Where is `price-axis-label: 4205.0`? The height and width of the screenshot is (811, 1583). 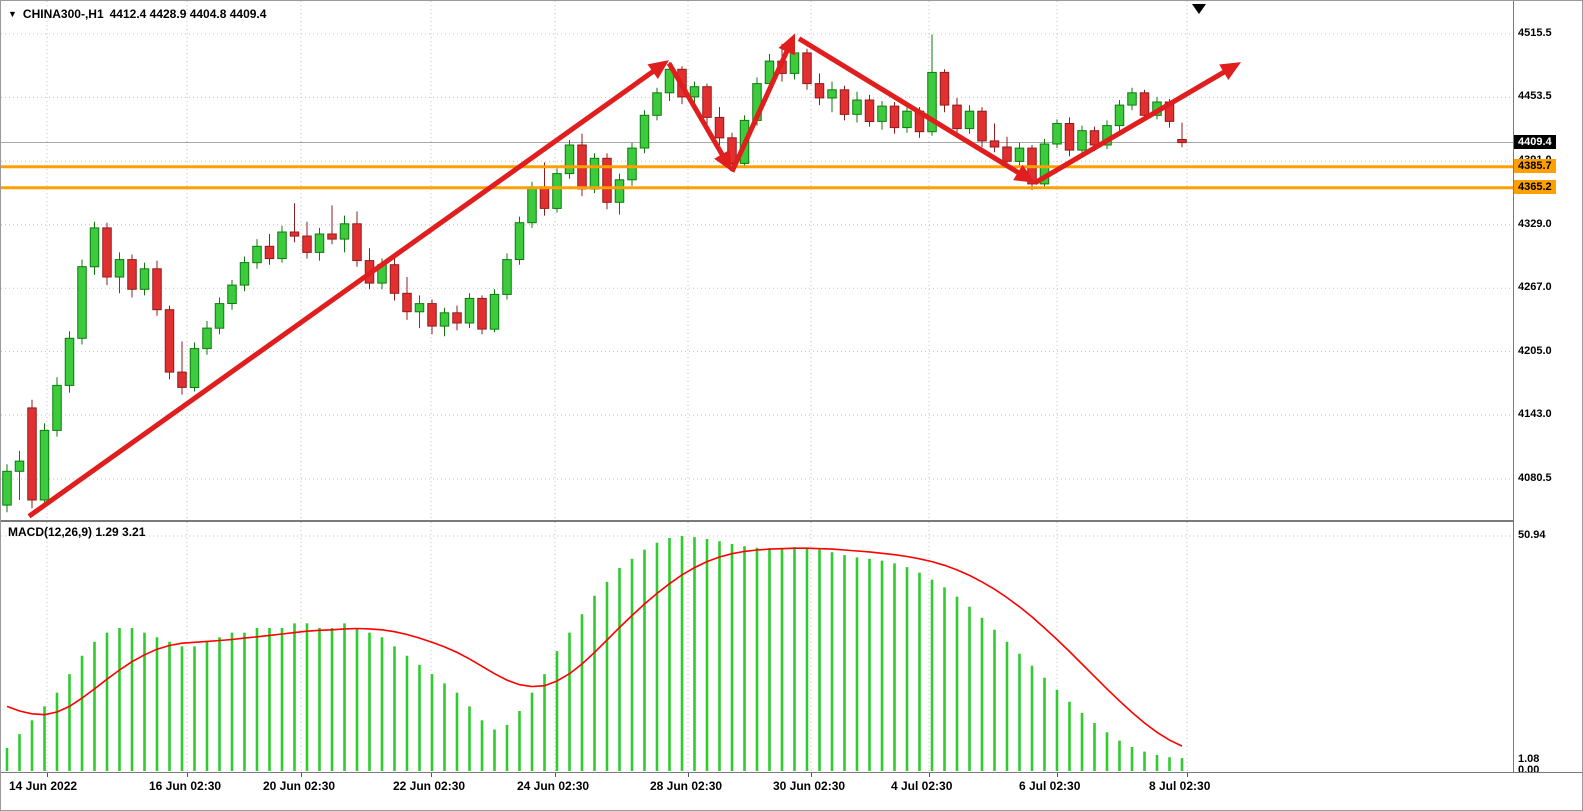 price-axis-label: 4205.0 is located at coordinates (1535, 351).